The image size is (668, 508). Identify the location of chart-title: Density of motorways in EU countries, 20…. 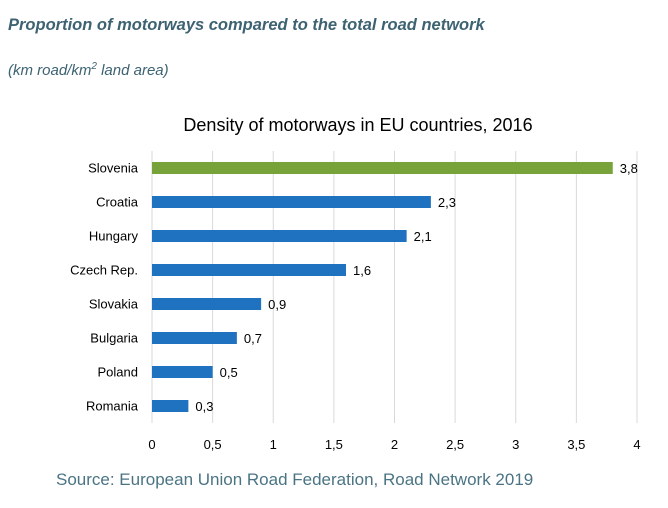
(357, 125).